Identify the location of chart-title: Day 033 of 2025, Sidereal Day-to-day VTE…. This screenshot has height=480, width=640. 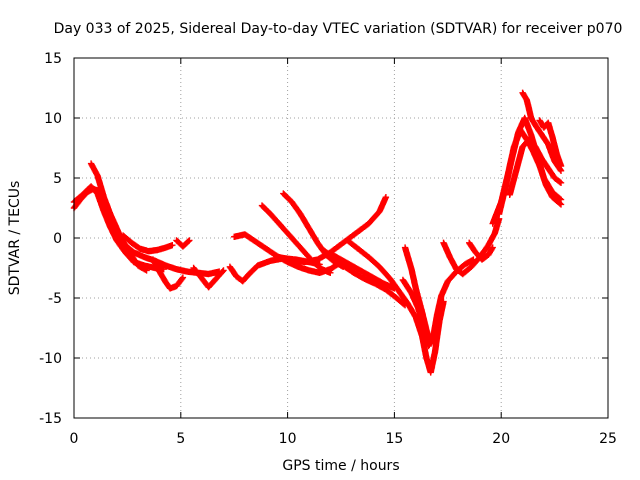
(338, 29).